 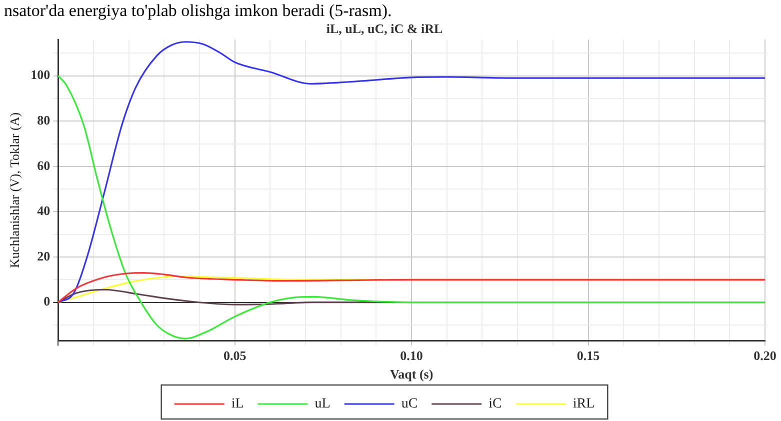 What do you see at coordinates (495, 404) in the screenshot?
I see `legend-label: iC` at bounding box center [495, 404].